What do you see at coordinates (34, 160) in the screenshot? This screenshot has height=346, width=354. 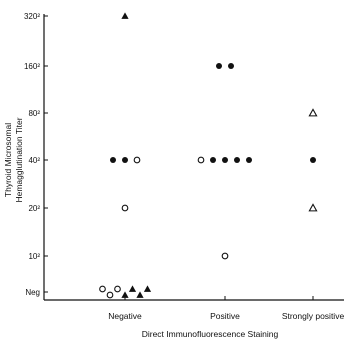 I see `y-tick-label: 40²` at bounding box center [34, 160].